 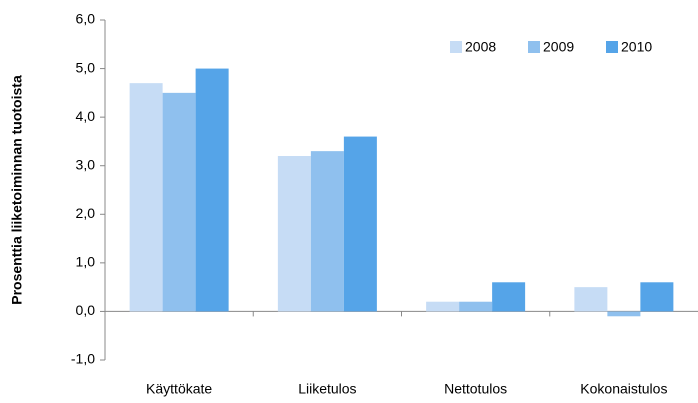 I want to click on x-tick-label: Käyttökate, so click(x=179, y=389).